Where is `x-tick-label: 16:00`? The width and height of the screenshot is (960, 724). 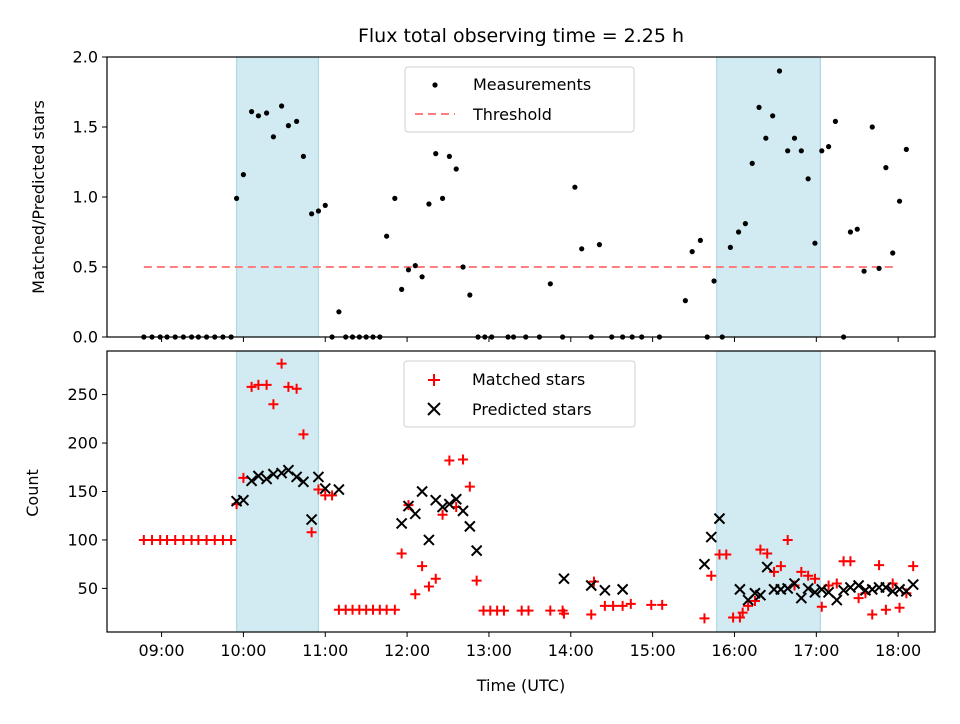 x-tick-label: 16:00 is located at coordinates (734, 650).